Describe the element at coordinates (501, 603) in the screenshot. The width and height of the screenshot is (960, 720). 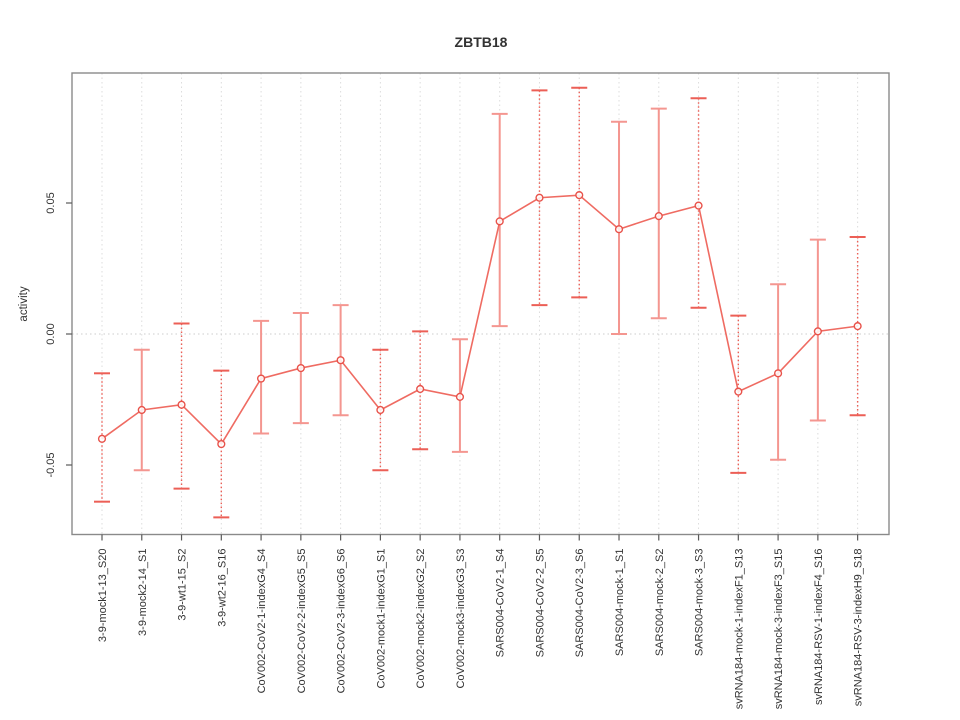
I see `x-tick-label: SARS004-CoV2-1_S4` at that location.